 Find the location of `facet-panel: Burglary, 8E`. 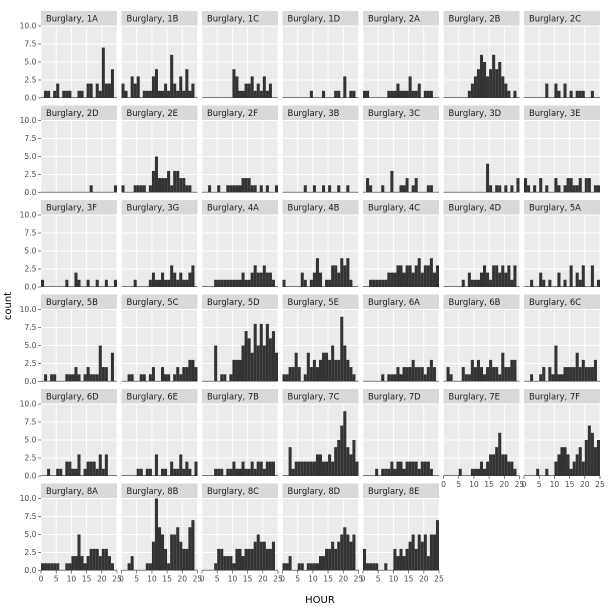

facet-panel: Burglary, 8E is located at coordinates (401, 527).